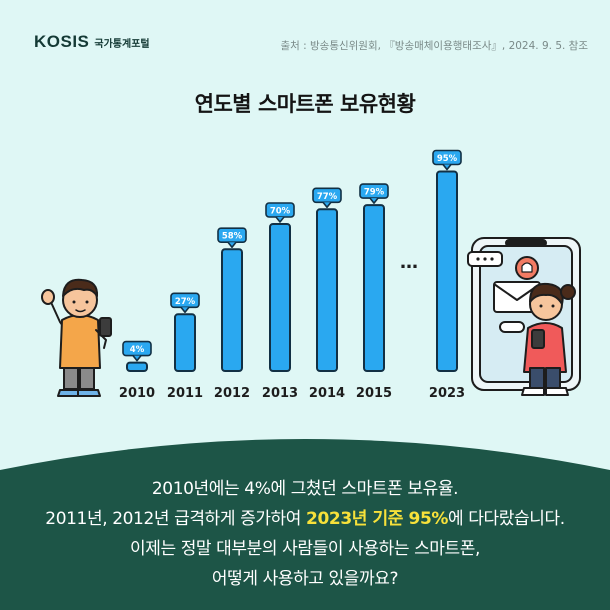  Describe the element at coordinates (447, 159) in the screenshot. I see `value-label-2023: 95%` at that location.